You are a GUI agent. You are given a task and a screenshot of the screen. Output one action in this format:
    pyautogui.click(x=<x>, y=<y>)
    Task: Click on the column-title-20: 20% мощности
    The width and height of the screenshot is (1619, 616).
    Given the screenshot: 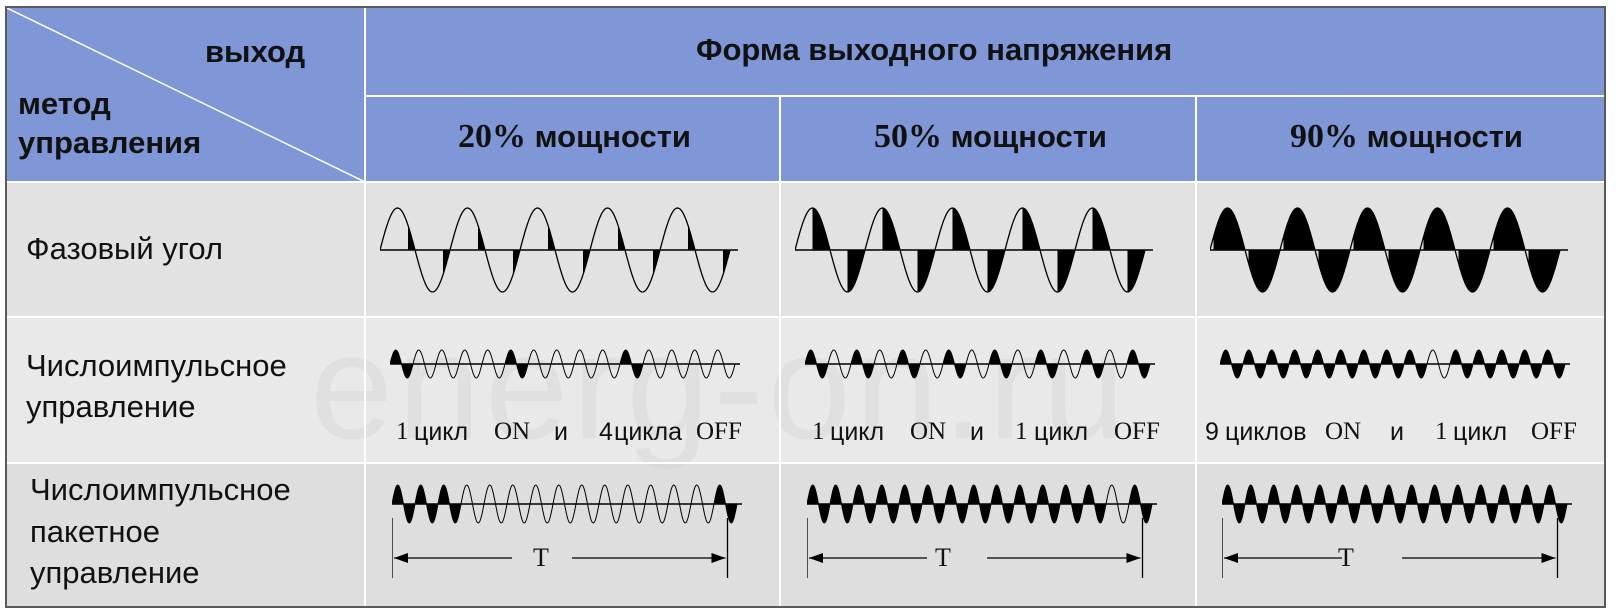 What is the action you would take?
    pyautogui.click(x=574, y=137)
    